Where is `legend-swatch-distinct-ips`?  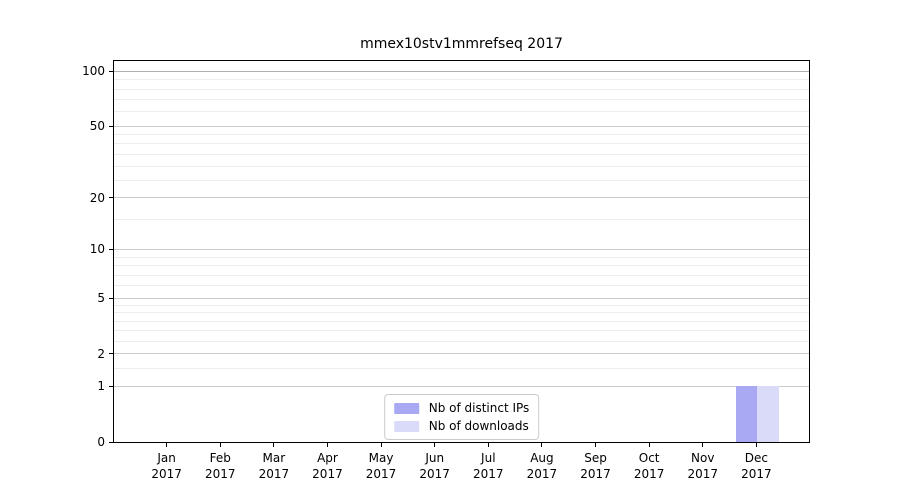
legend-swatch-distinct-ips is located at coordinates (406, 408).